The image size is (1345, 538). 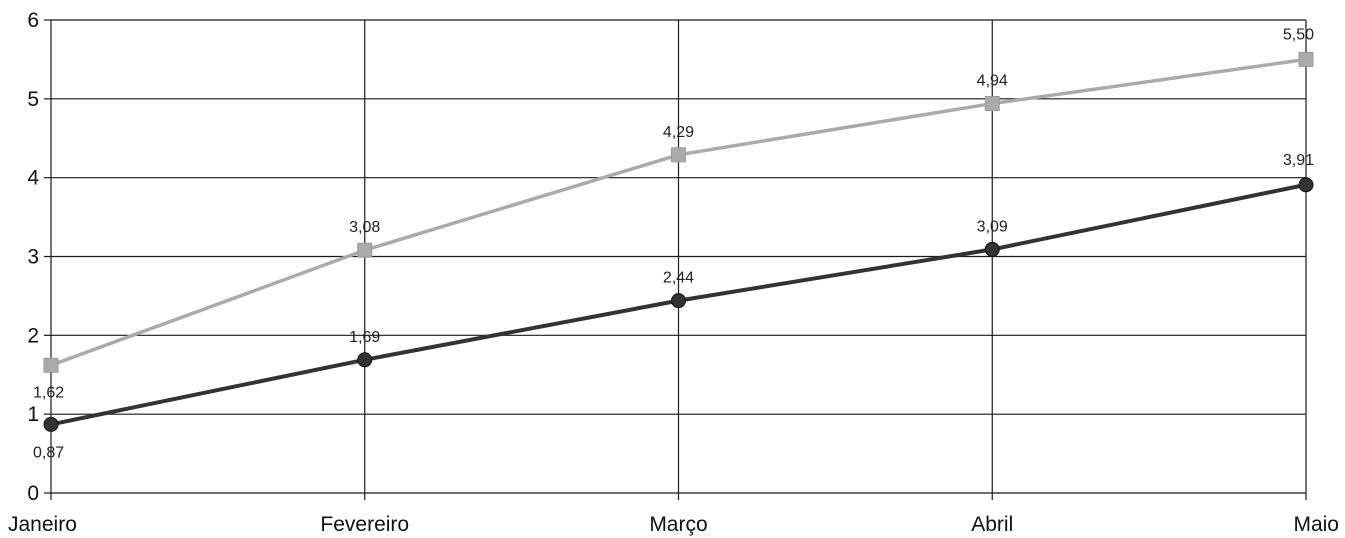 What do you see at coordinates (678, 132) in the screenshot?
I see `data-label: 4,29` at bounding box center [678, 132].